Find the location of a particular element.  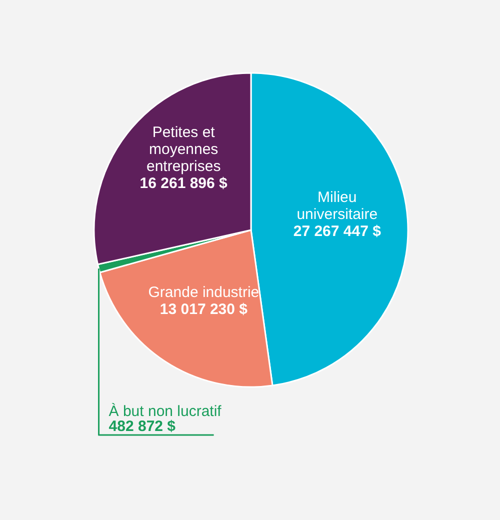

slice-label: Petites et moyennes entreprises is located at coordinates (183, 150).